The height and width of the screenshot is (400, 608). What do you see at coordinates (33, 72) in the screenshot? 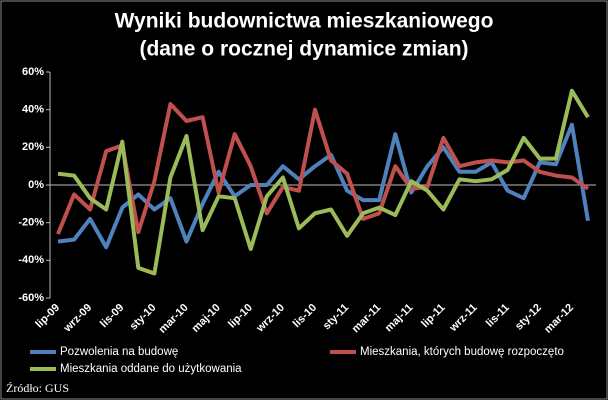
I see `y-tick-label: 60%` at bounding box center [33, 72].